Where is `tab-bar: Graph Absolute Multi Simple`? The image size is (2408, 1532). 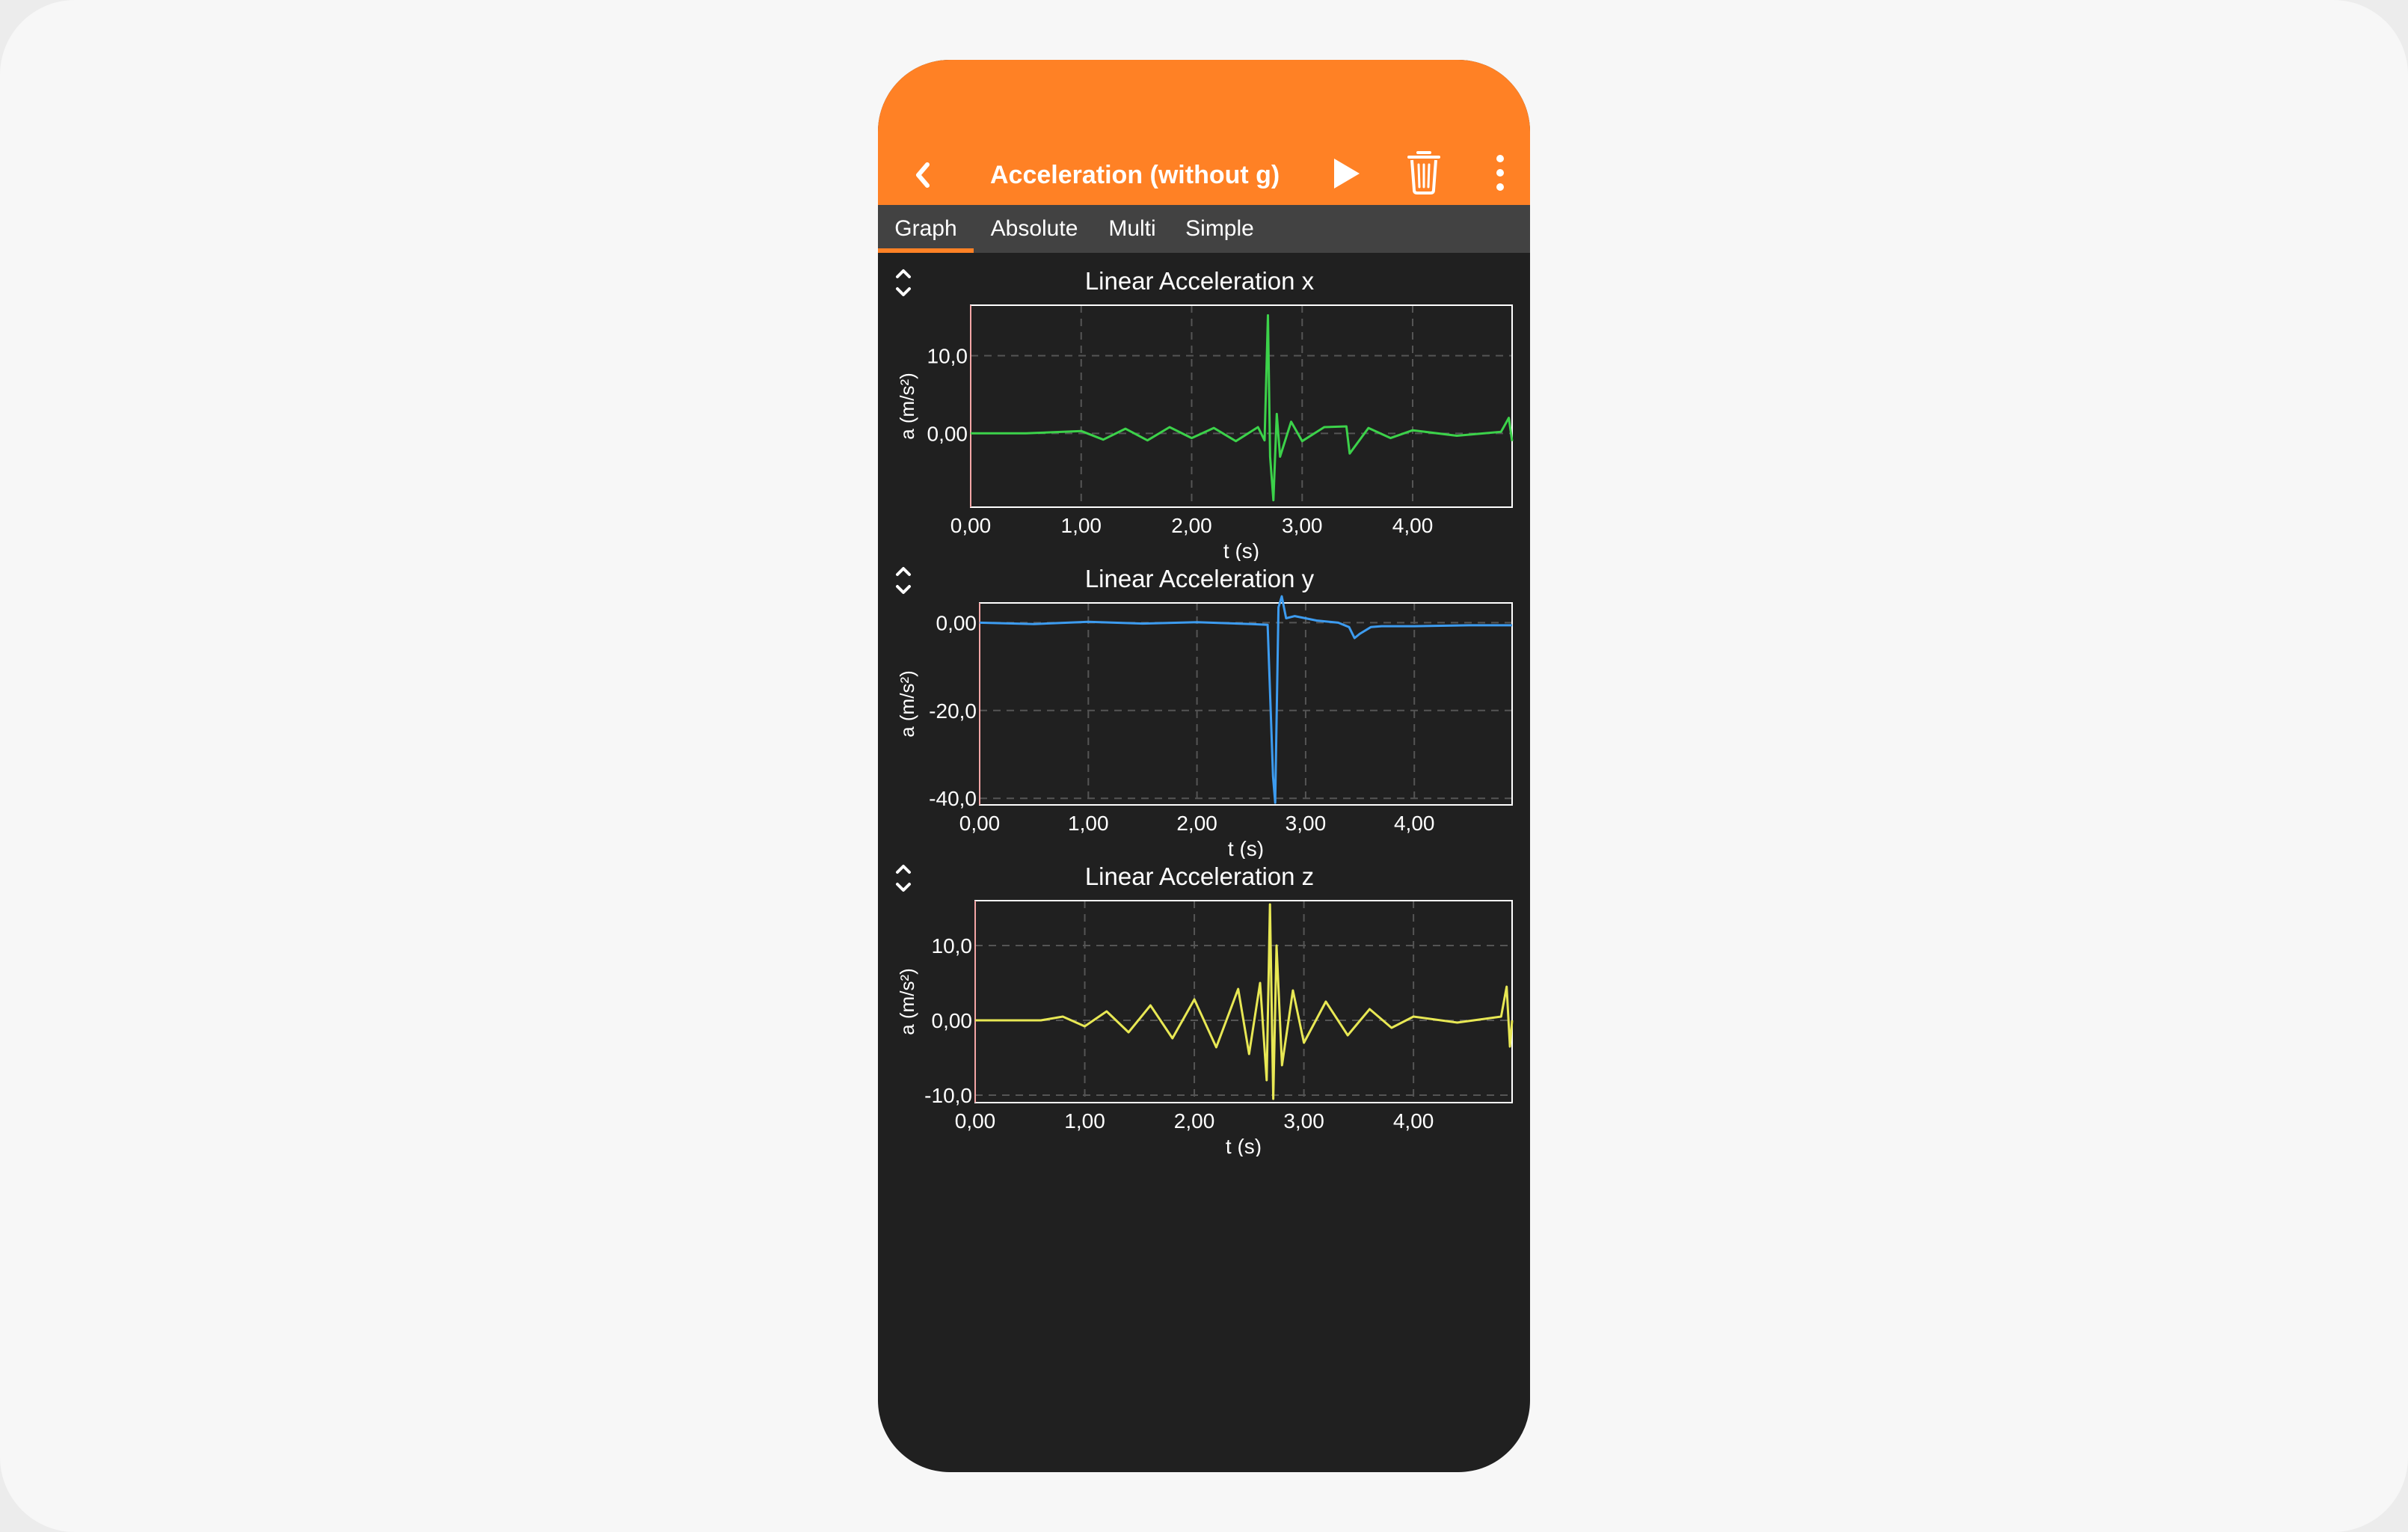 tab-bar: Graph Absolute Multi Simple is located at coordinates (1204, 229).